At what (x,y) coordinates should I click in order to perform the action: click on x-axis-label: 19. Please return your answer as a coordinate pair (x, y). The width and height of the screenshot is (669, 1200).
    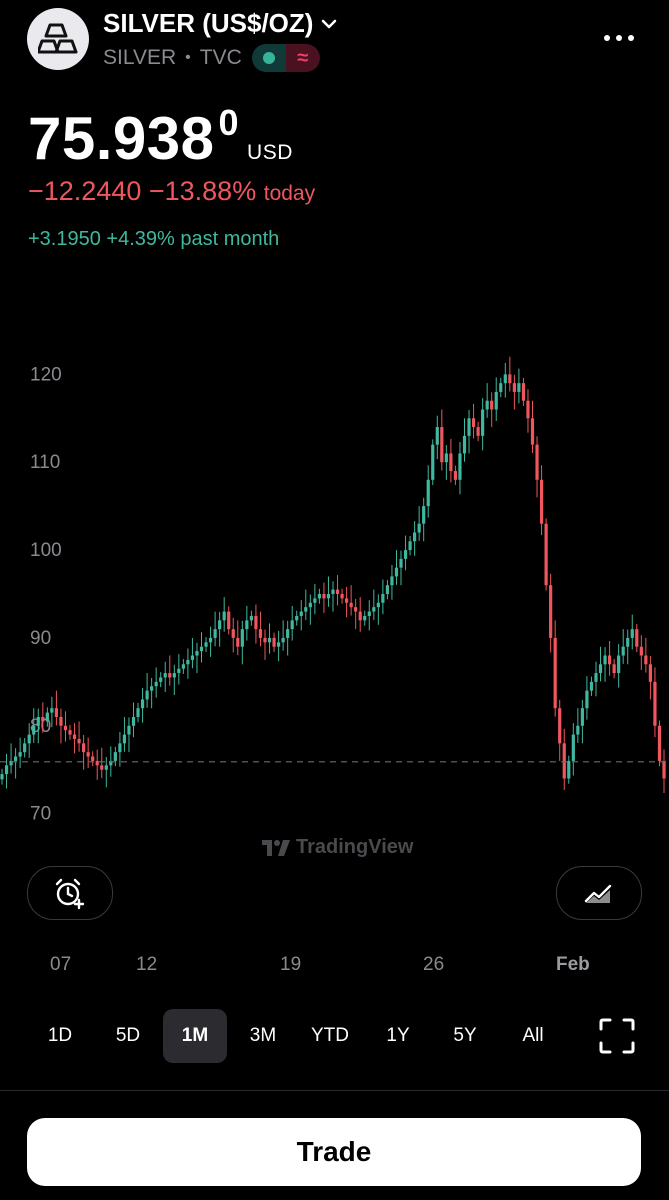
    Looking at the image, I should click on (291, 964).